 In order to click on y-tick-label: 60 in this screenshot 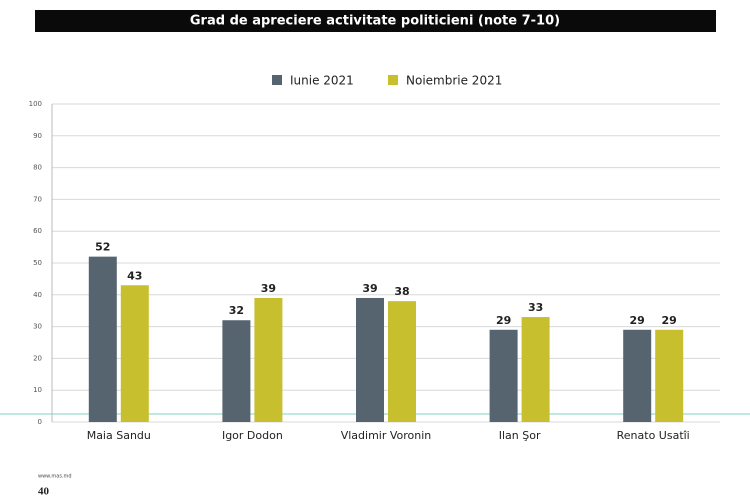, I will do `click(37, 231)`.